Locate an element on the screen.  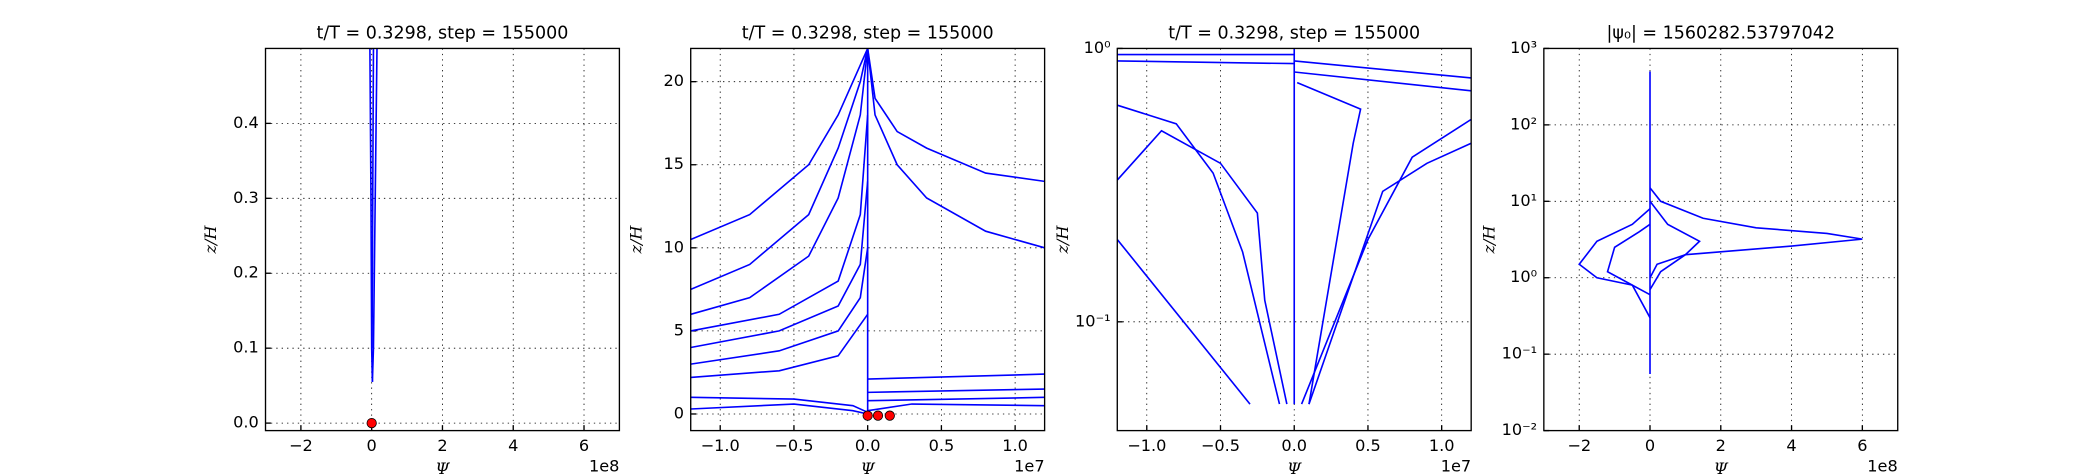
y-tick-label: 0 is located at coordinates (679, 412).